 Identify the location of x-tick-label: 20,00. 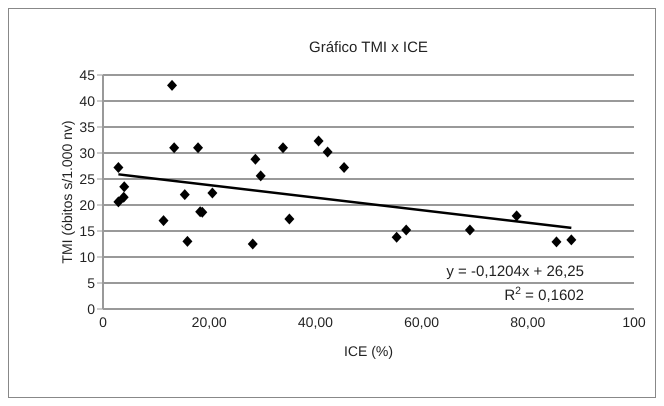
(209, 322).